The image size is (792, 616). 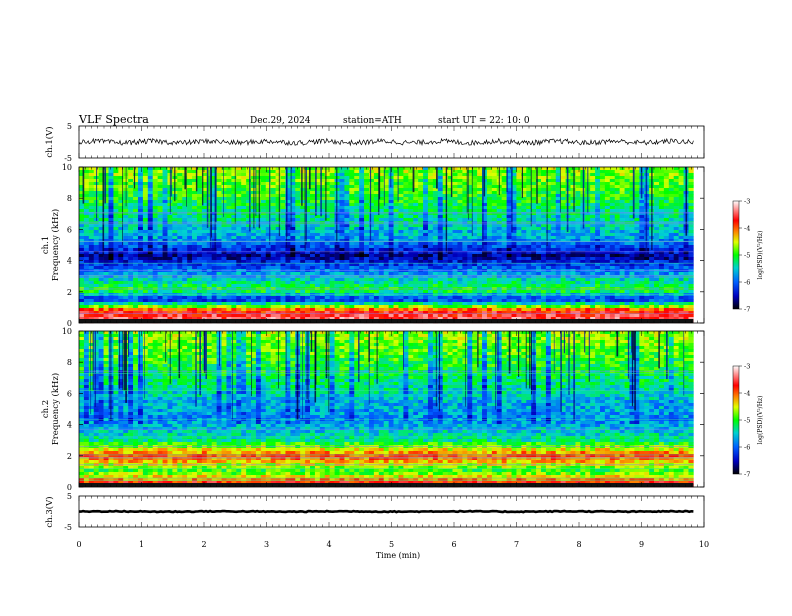 I want to click on date-label: Dec.29, 2024, so click(x=280, y=121).